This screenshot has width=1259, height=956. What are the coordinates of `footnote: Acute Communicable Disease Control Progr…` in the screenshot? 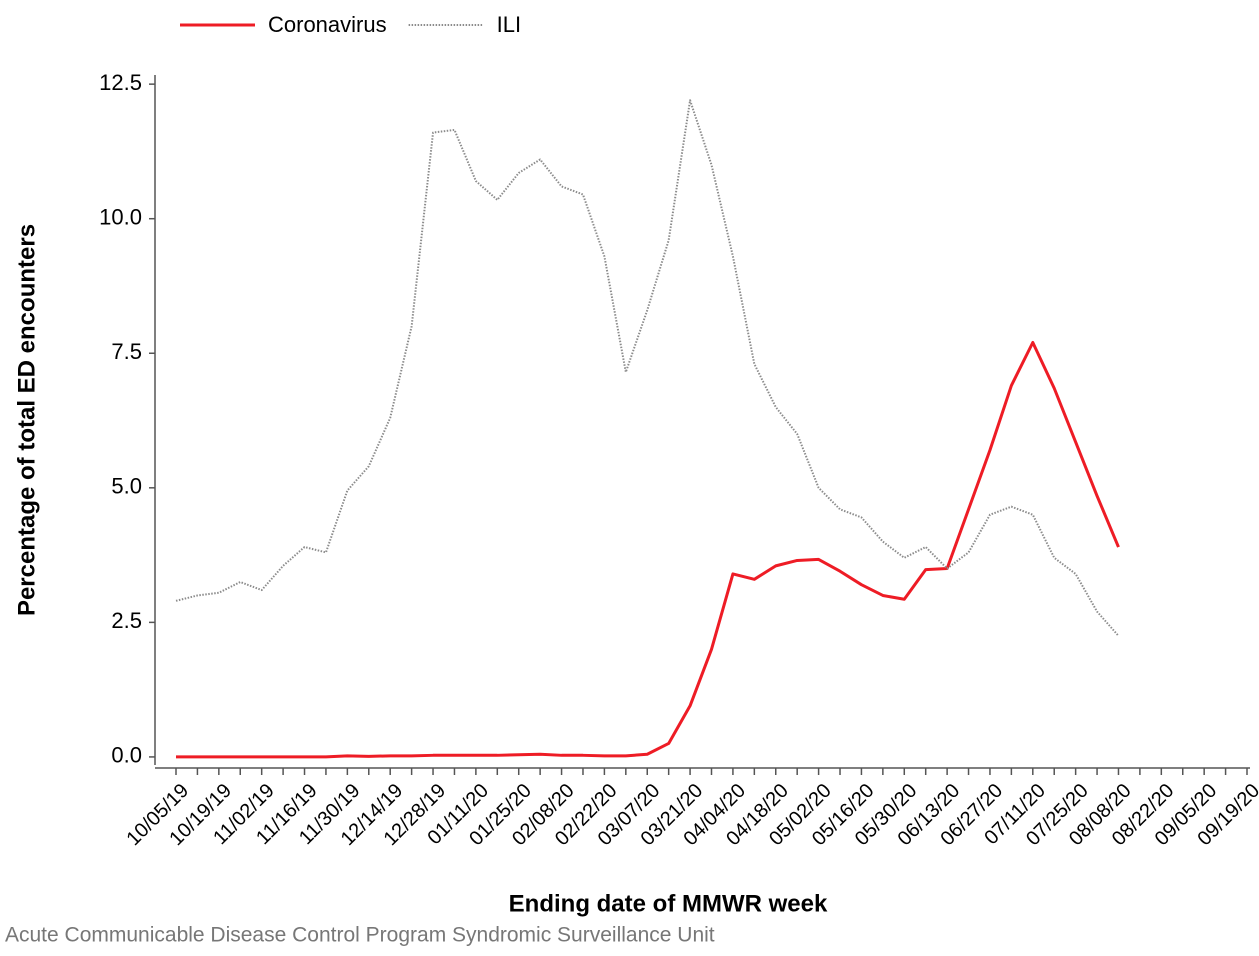 It's located at (360, 935).